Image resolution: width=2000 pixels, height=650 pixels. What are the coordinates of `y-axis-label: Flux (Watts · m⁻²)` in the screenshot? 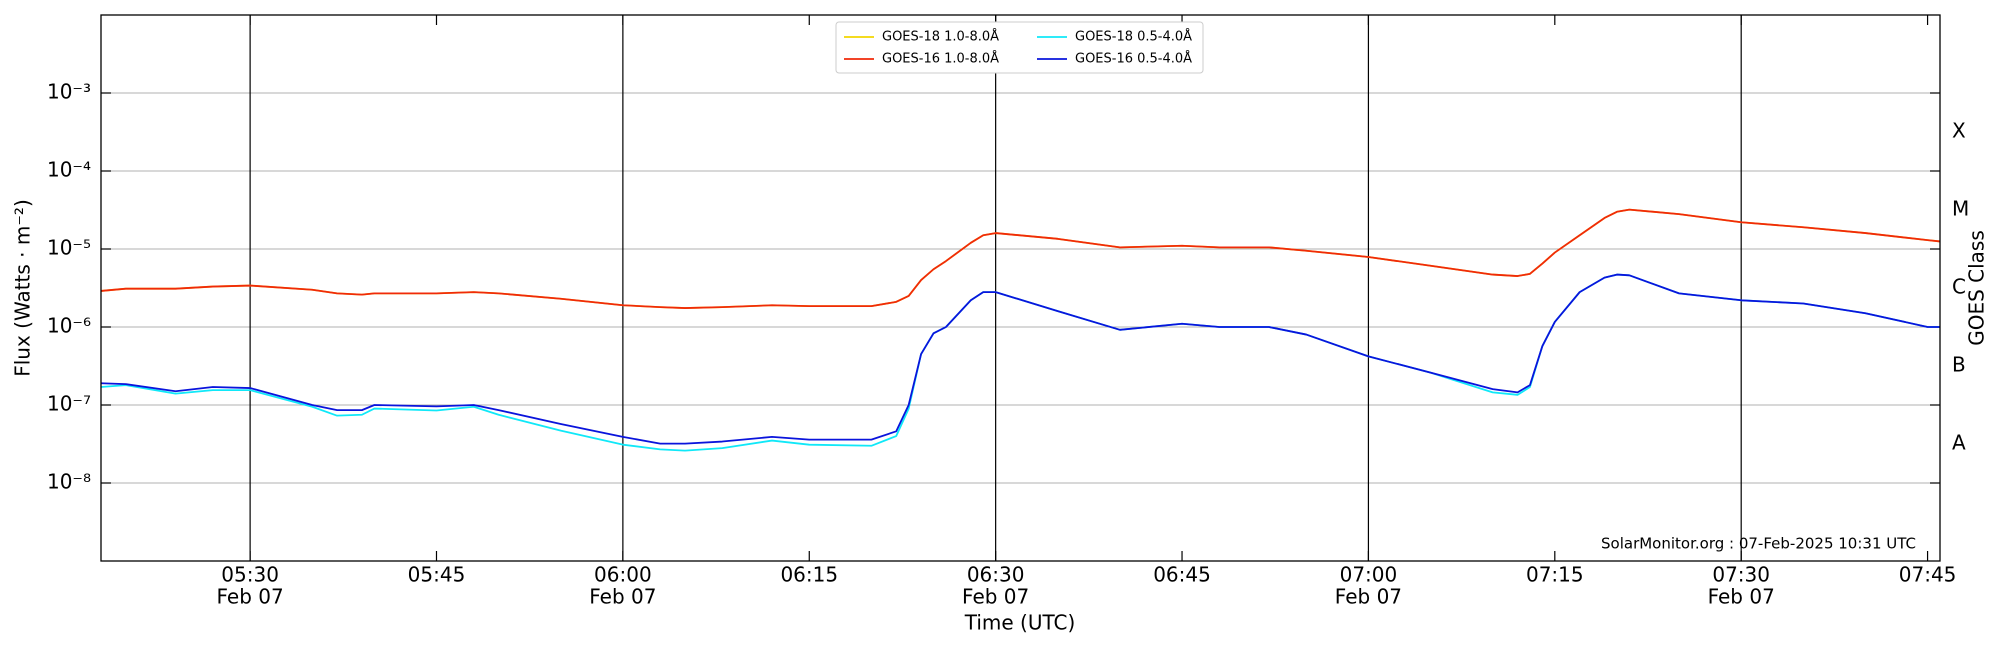 It's located at (23, 288).